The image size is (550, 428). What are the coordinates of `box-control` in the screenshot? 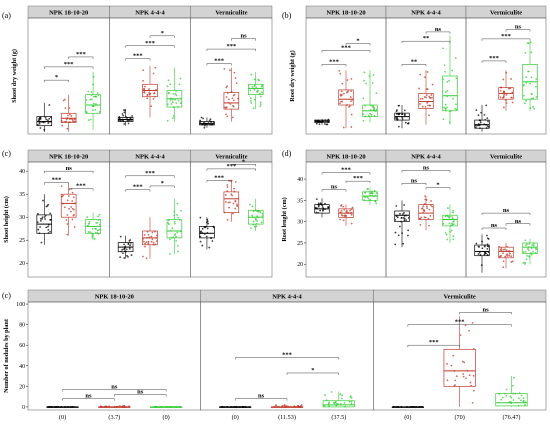 It's located at (322, 208).